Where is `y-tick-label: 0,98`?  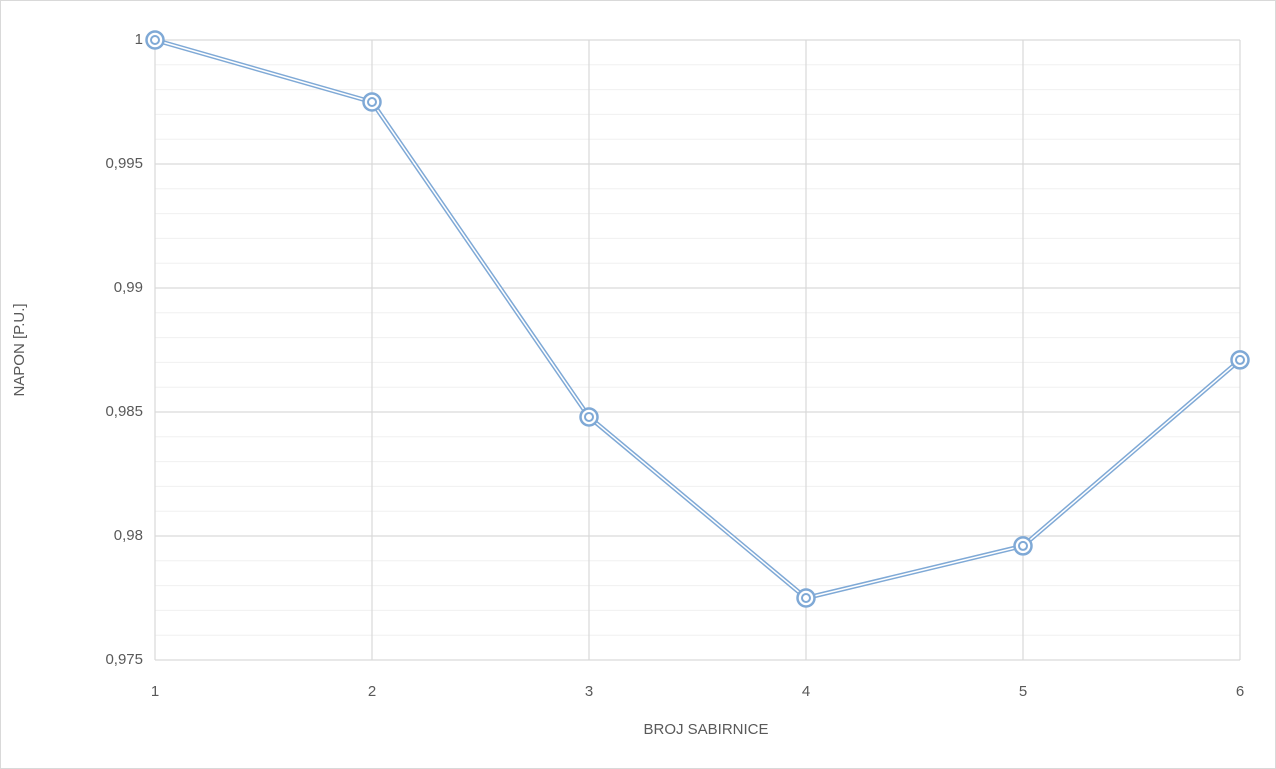
y-tick-label: 0,98 is located at coordinates (128, 535).